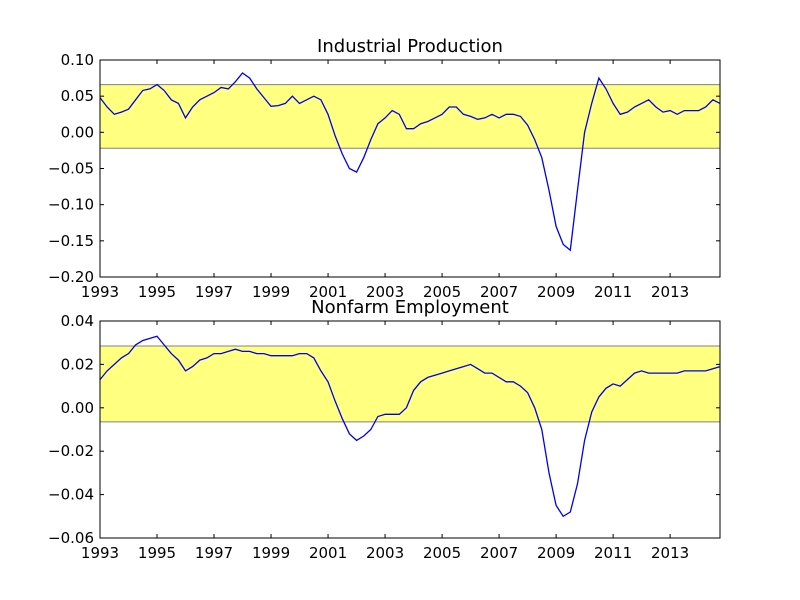 The width and height of the screenshot is (800, 600). Describe the element at coordinates (71, 538) in the screenshot. I see `y-tick-label: −0.06` at that location.